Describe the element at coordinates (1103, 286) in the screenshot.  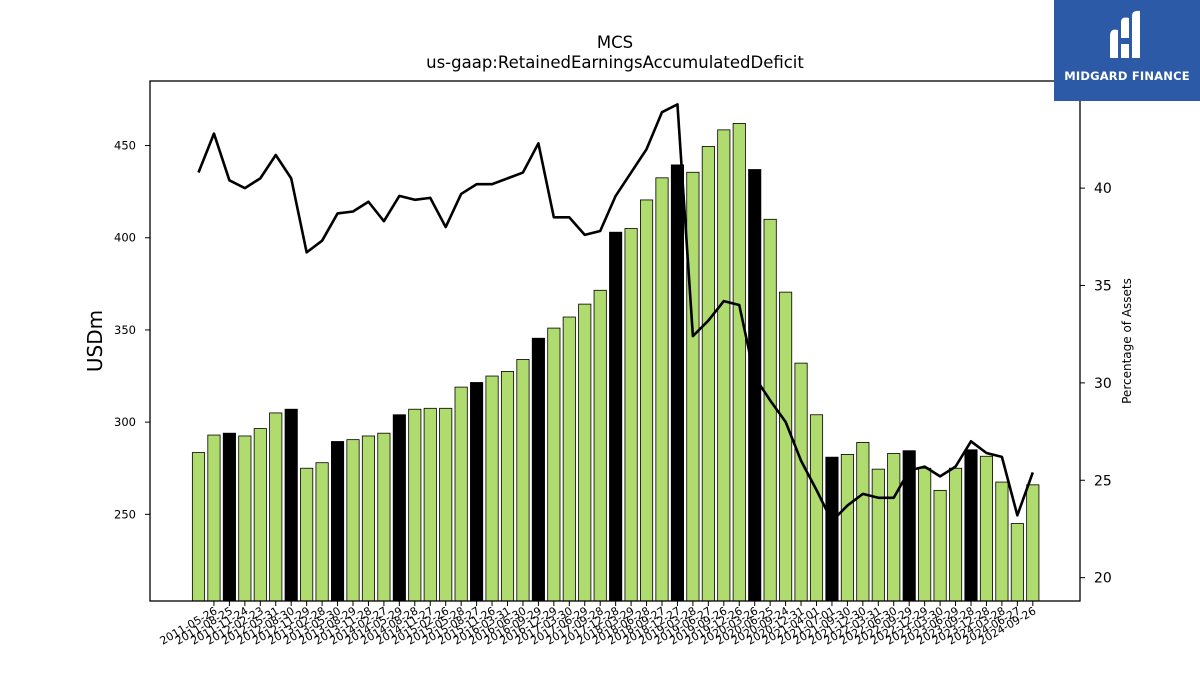
I see `y2-tick-label: 35` at that location.